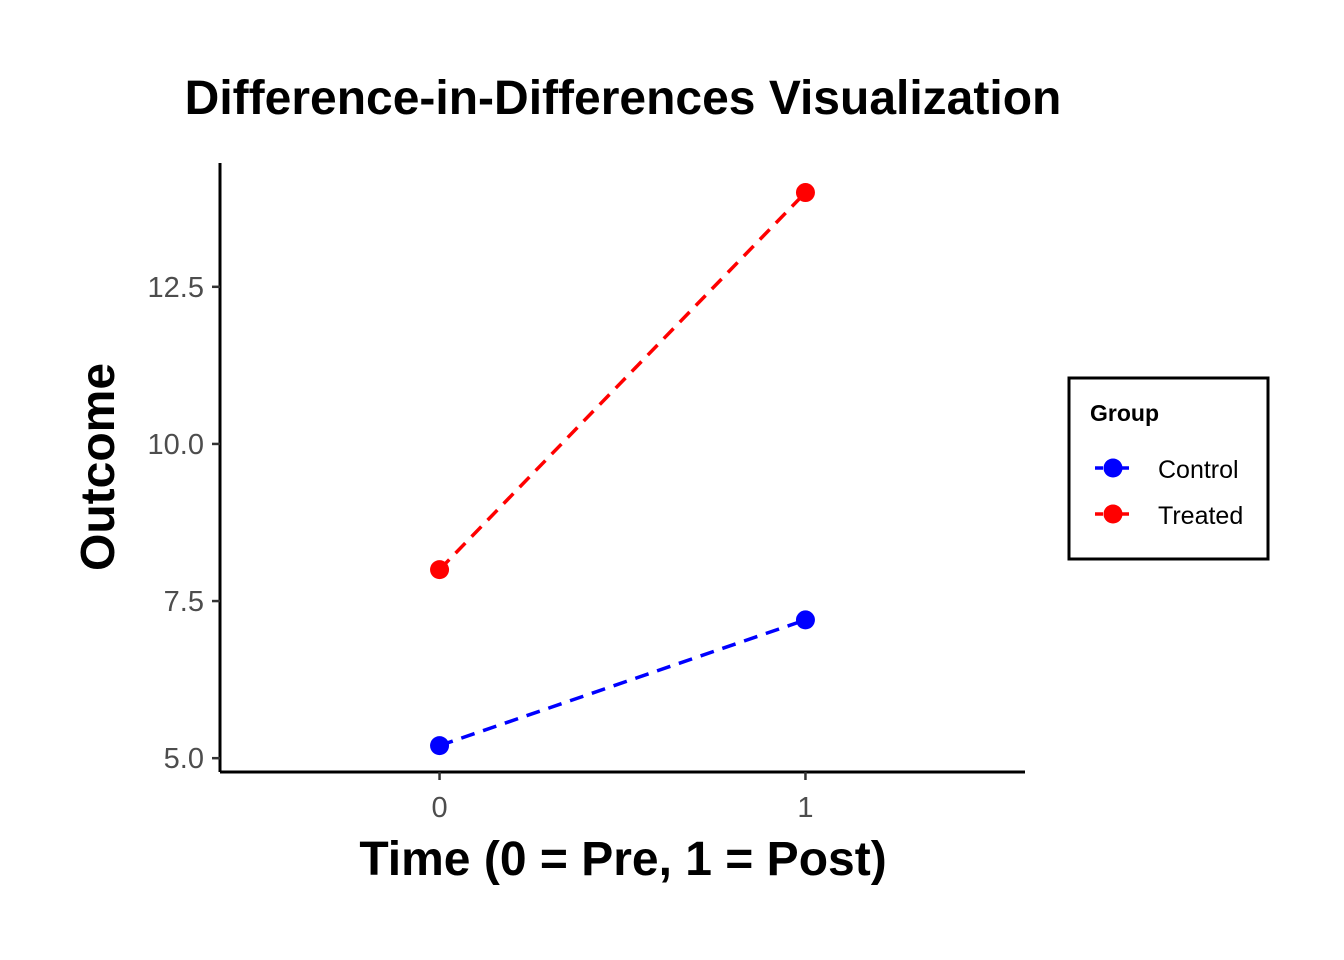 The width and height of the screenshot is (1344, 960). I want to click on x-tick-label: 0, so click(439, 808).